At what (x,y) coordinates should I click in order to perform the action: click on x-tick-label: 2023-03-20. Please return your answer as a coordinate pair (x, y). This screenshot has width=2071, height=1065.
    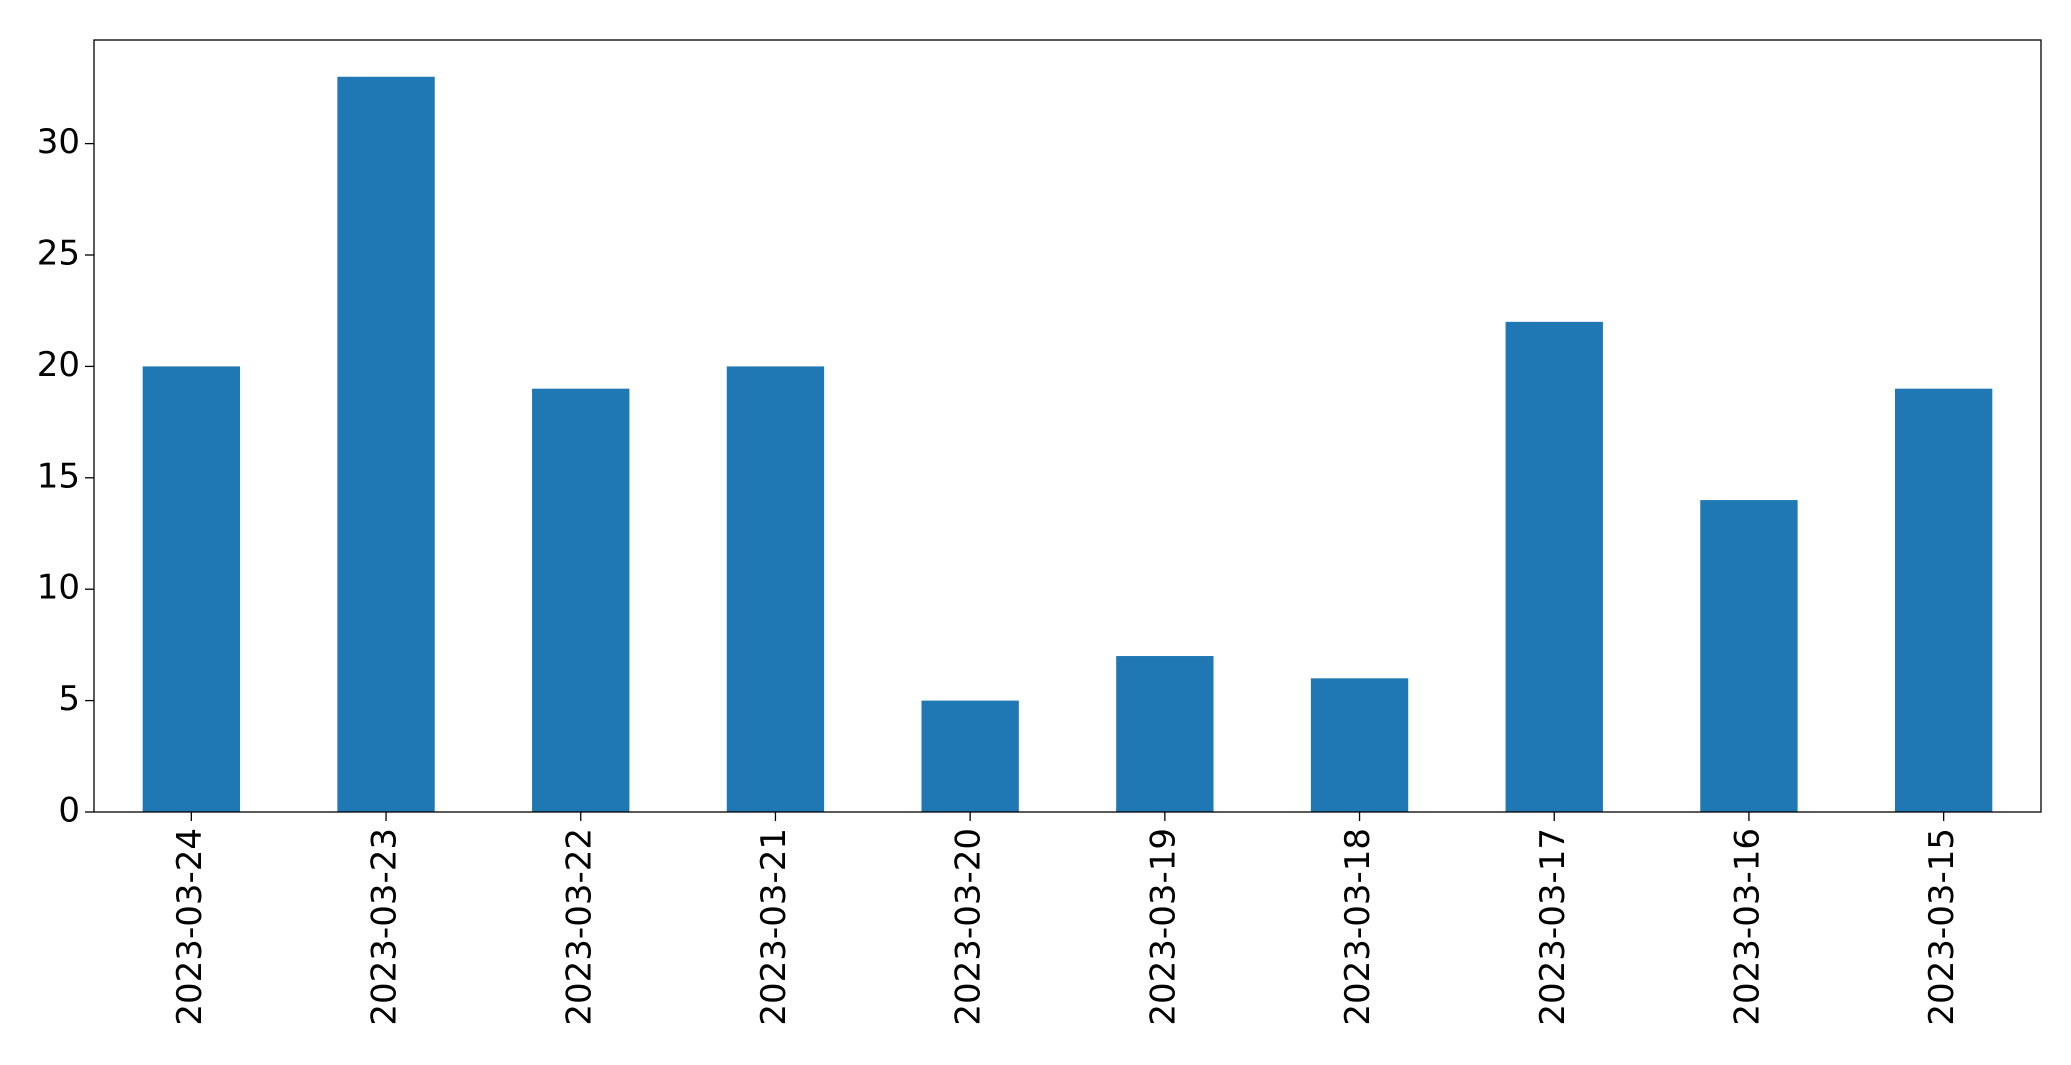
    Looking at the image, I should click on (969, 927).